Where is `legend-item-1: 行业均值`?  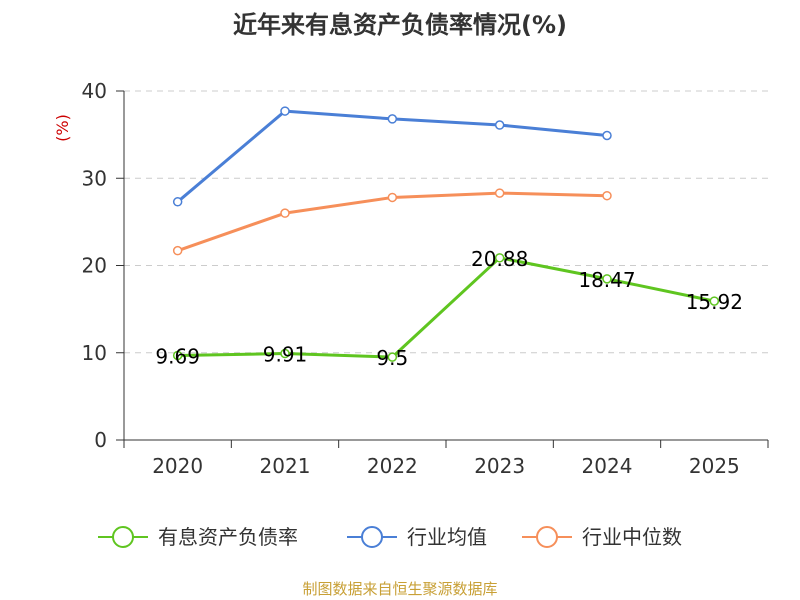
legend-item-1: 行业均值 is located at coordinates (417, 537).